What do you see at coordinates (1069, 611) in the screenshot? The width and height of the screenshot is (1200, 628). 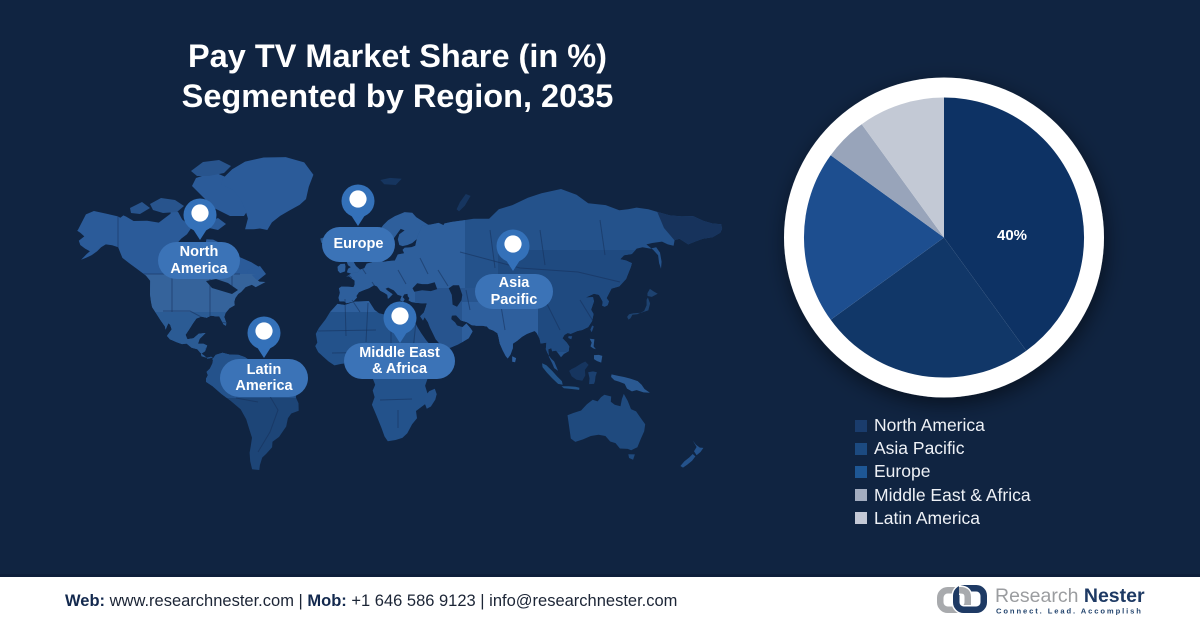 I see `svg-text: Connect. Lead. Accomplish` at bounding box center [1069, 611].